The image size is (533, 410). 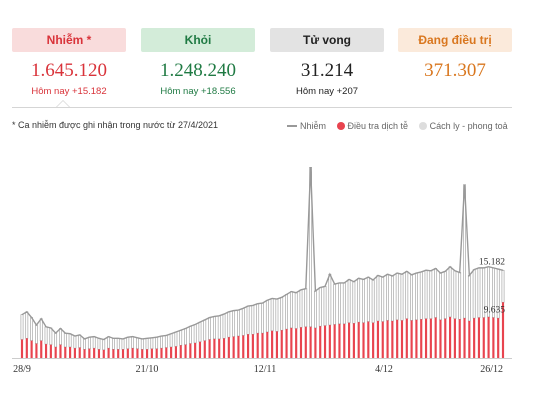 What do you see at coordinates (327, 63) in the screenshot?
I see `card-deaths: Tử vong 31.214 Hôm nay +207` at bounding box center [327, 63].